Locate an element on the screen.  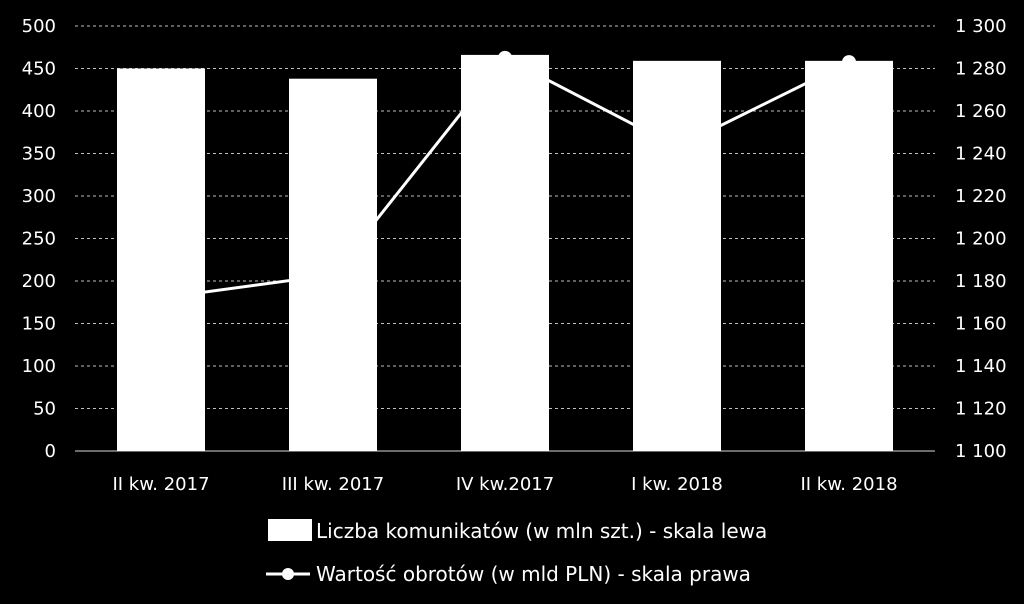
x-tick-label: IV kw.2017 is located at coordinates (505, 484).